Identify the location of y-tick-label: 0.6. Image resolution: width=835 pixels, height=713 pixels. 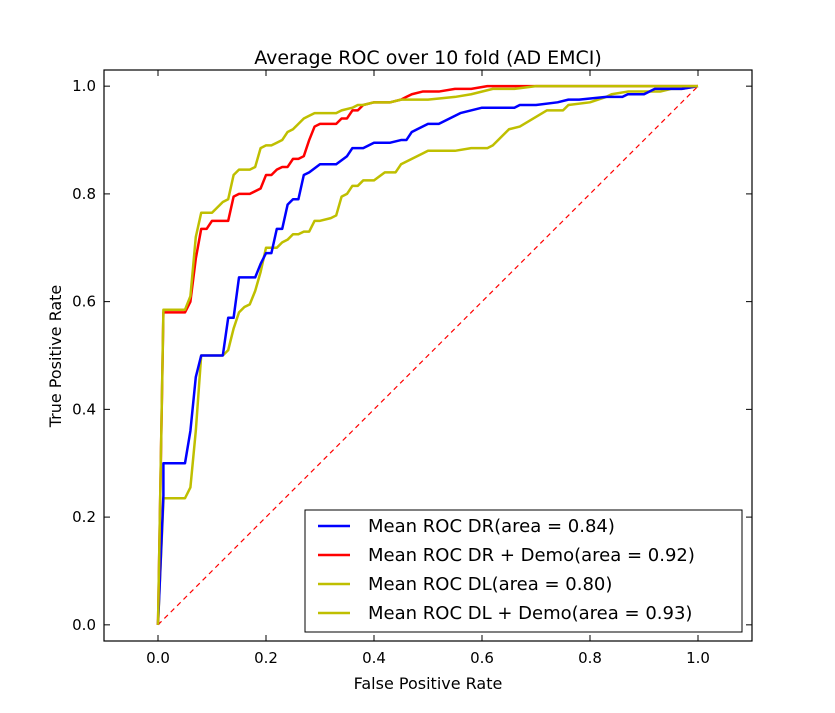
(84, 302).